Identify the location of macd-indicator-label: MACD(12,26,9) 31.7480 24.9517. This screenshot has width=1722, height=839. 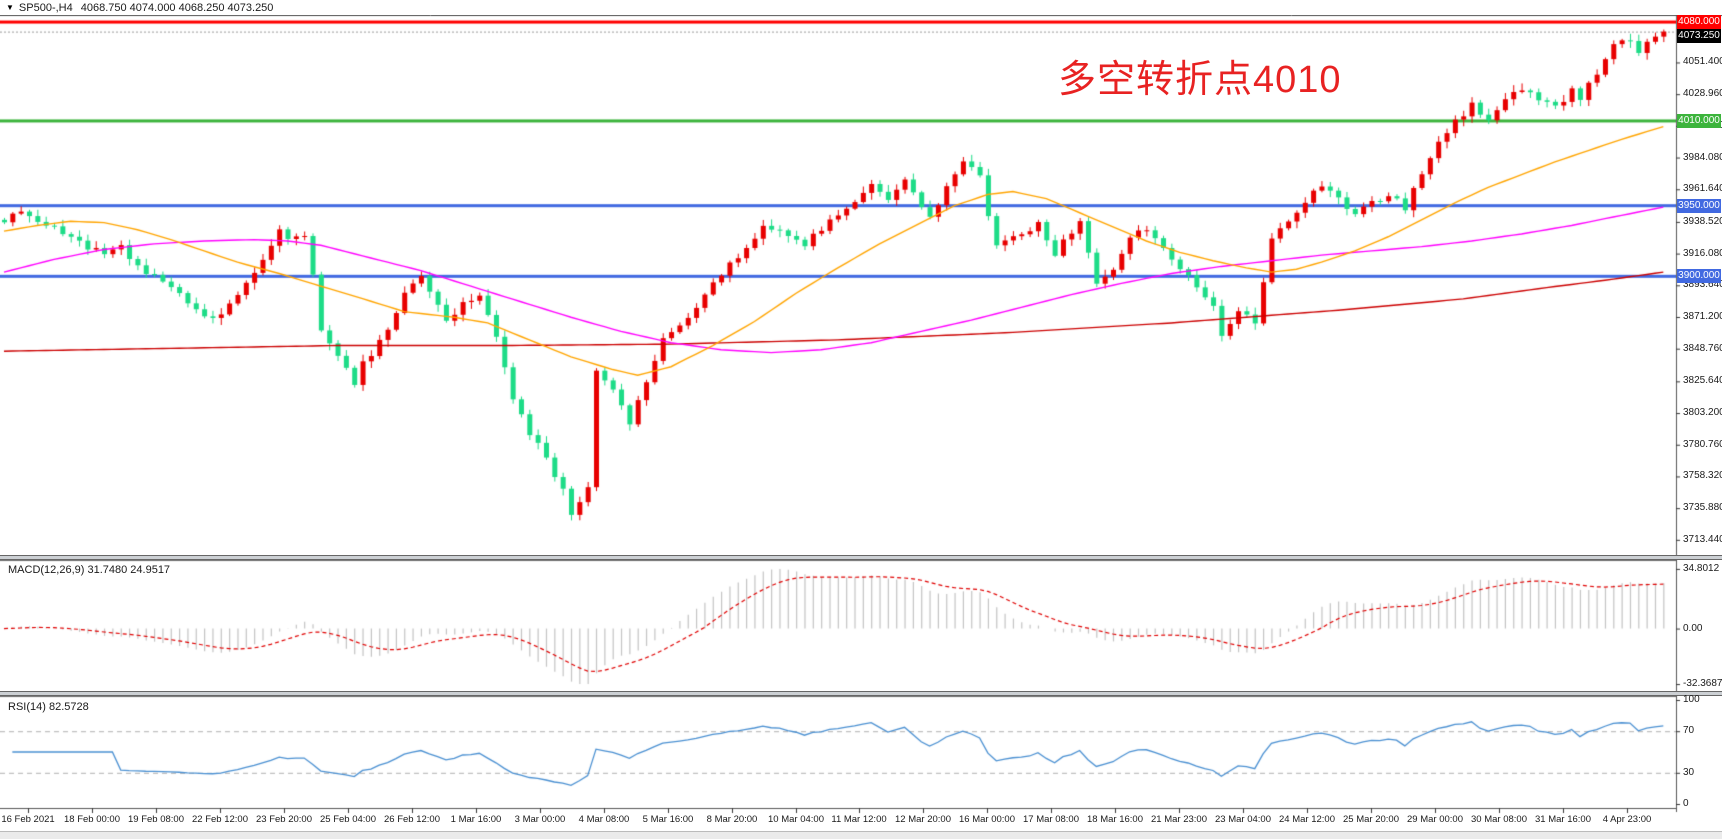
(89, 570).